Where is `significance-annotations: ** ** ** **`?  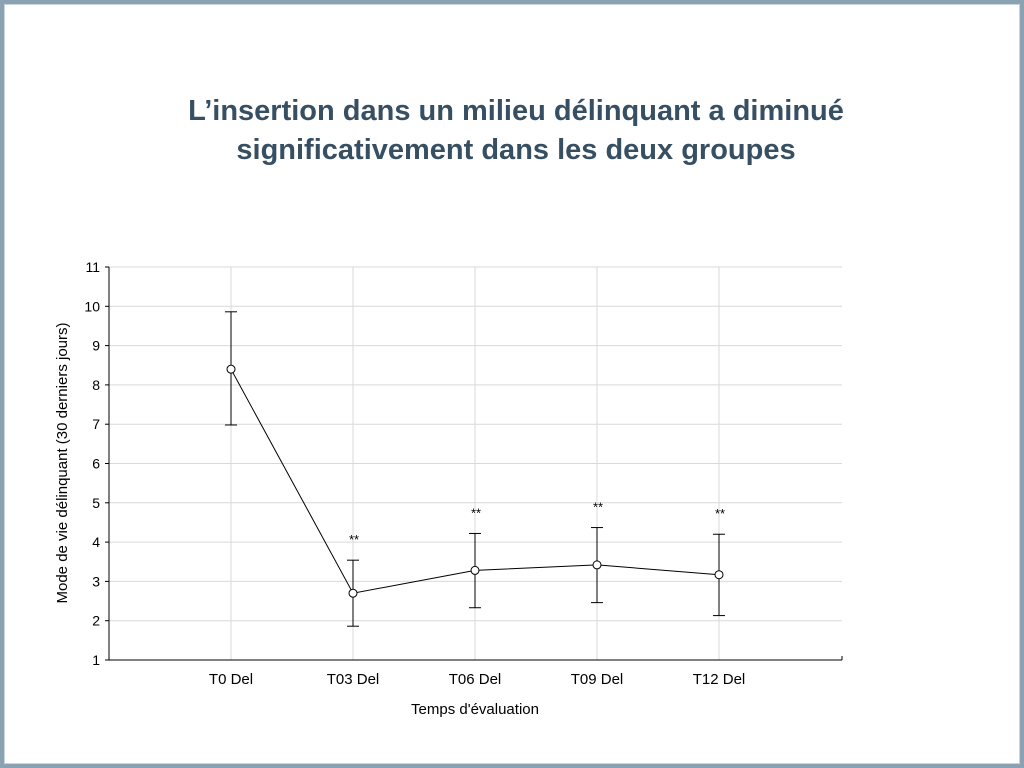 significance-annotations: ** ** ** ** is located at coordinates (537, 524).